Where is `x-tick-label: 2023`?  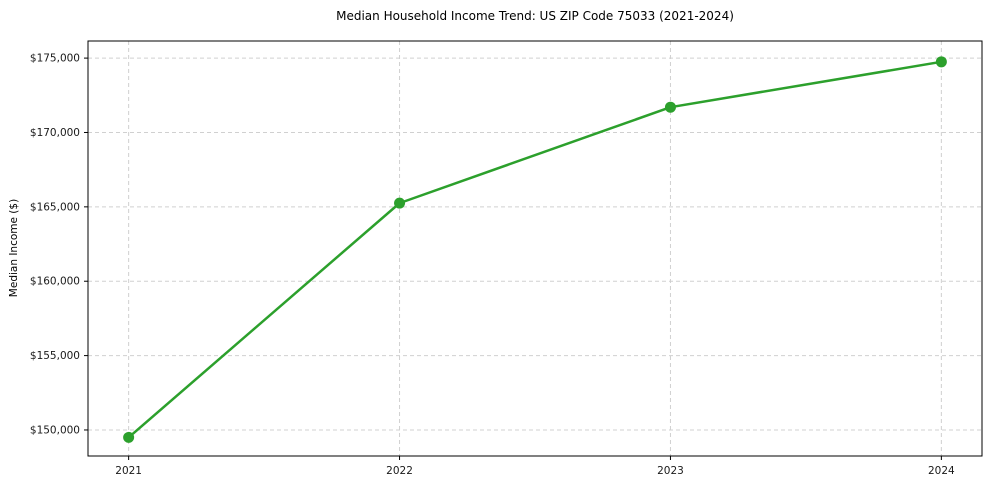 x-tick-label: 2023 is located at coordinates (670, 471).